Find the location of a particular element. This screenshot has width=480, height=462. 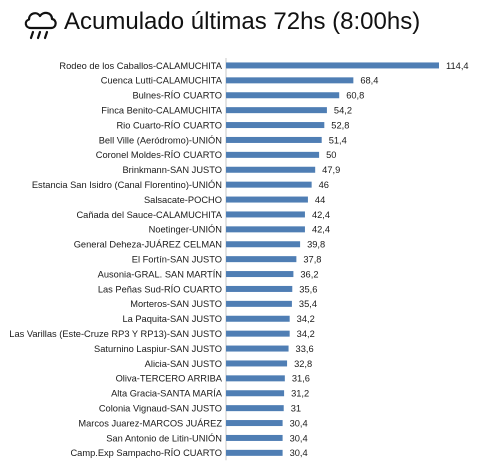

data-label: 60,8 is located at coordinates (355, 96).